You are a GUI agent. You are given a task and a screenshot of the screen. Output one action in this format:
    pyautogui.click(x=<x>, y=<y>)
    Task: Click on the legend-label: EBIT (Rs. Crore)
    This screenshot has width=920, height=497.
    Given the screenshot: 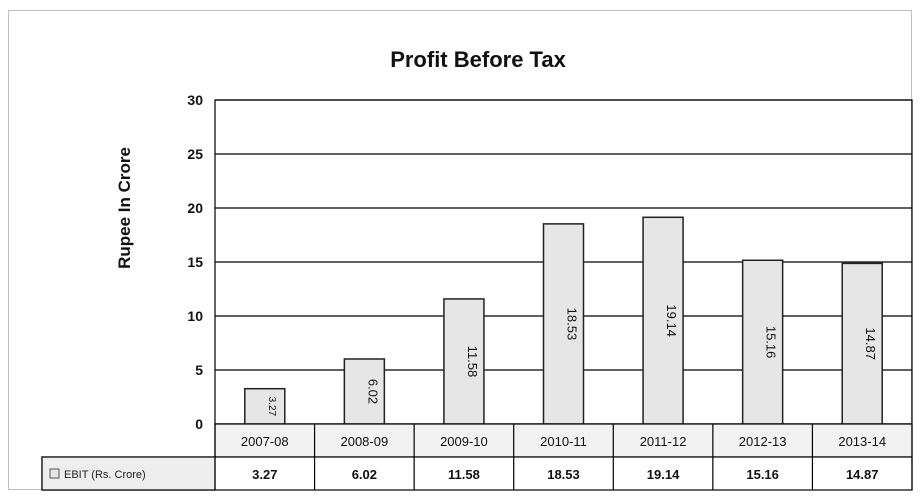 What is the action you would take?
    pyautogui.click(x=105, y=475)
    